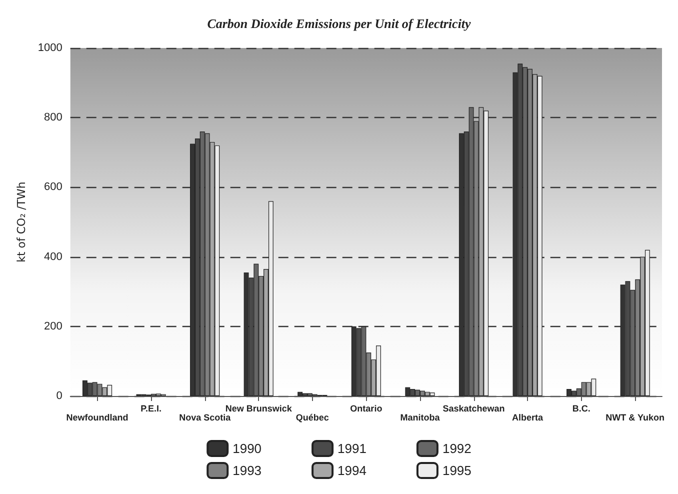 The width and height of the screenshot is (678, 494). Describe the element at coordinates (581, 409) in the screenshot. I see `x-tick-label: B.C.` at that location.